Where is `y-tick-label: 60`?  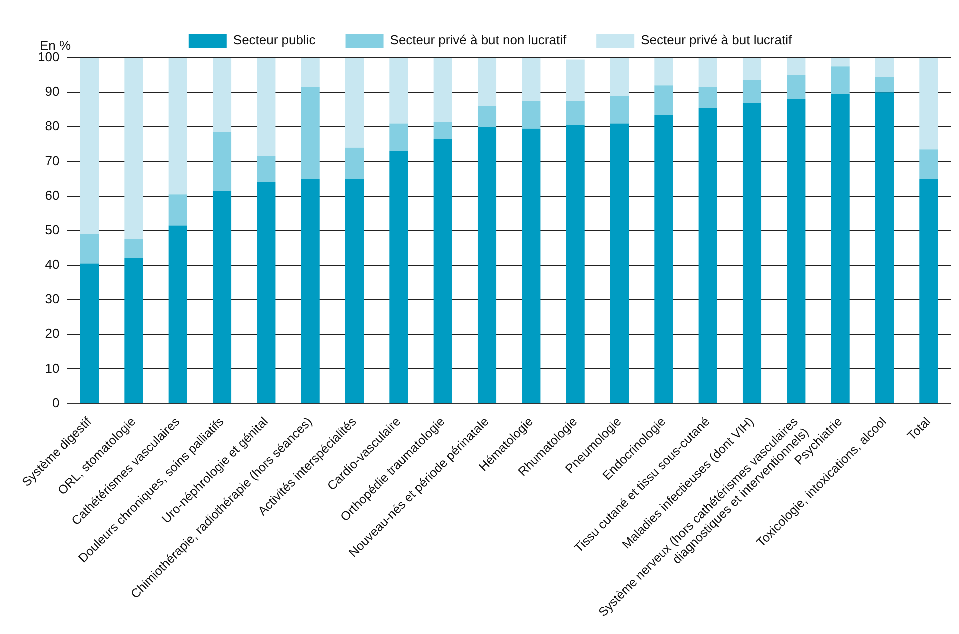
y-tick-label: 60 is located at coordinates (52, 195).